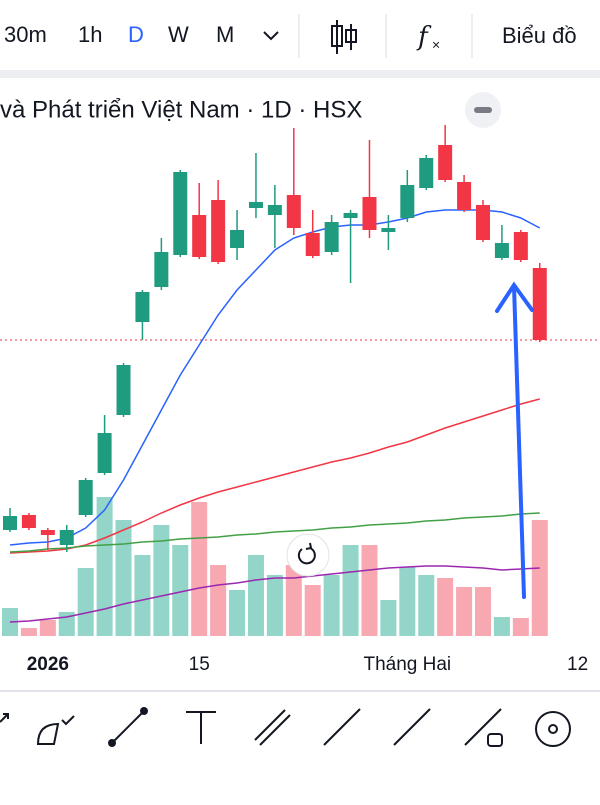 This screenshot has width=600, height=805. I want to click on interval: 30m, so click(25, 34).